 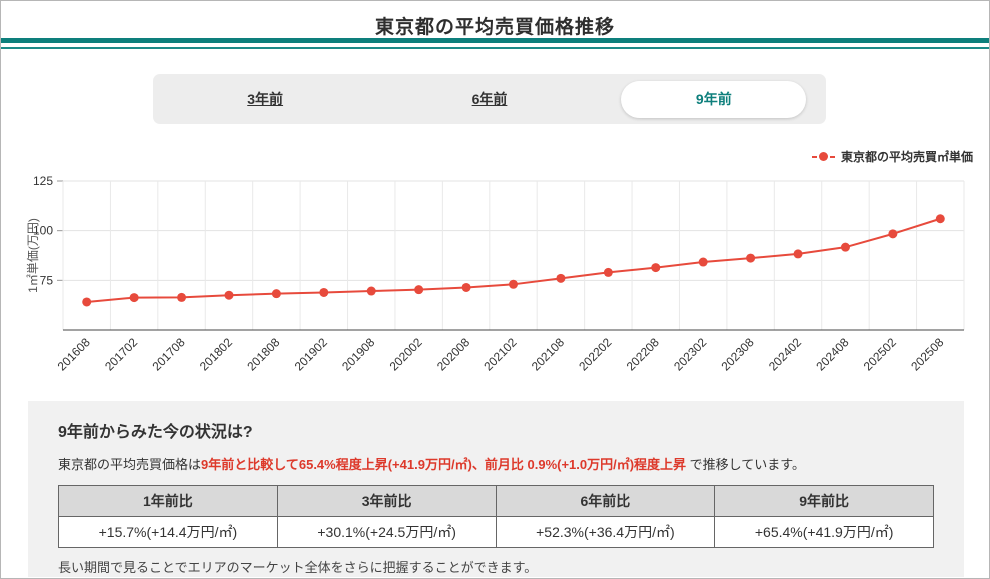 What do you see at coordinates (453, 354) in the screenshot?
I see `svg-text: 202008` at bounding box center [453, 354].